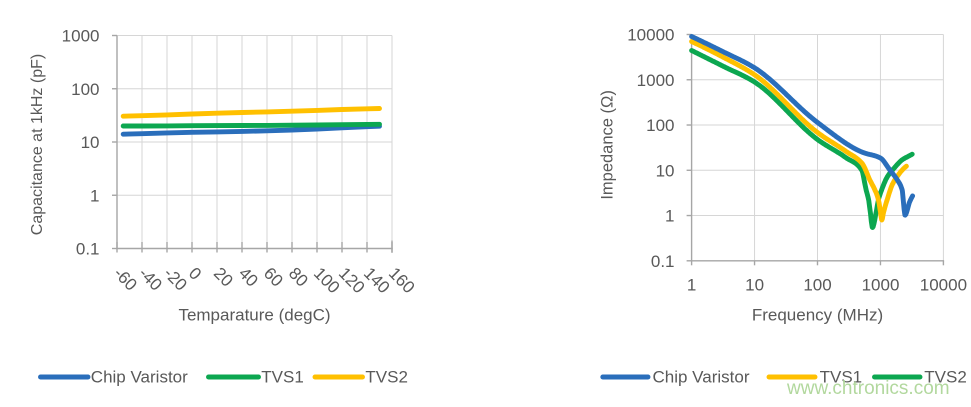  Describe the element at coordinates (254, 315) in the screenshot. I see `svg-text: Temparature (degC)` at that location.